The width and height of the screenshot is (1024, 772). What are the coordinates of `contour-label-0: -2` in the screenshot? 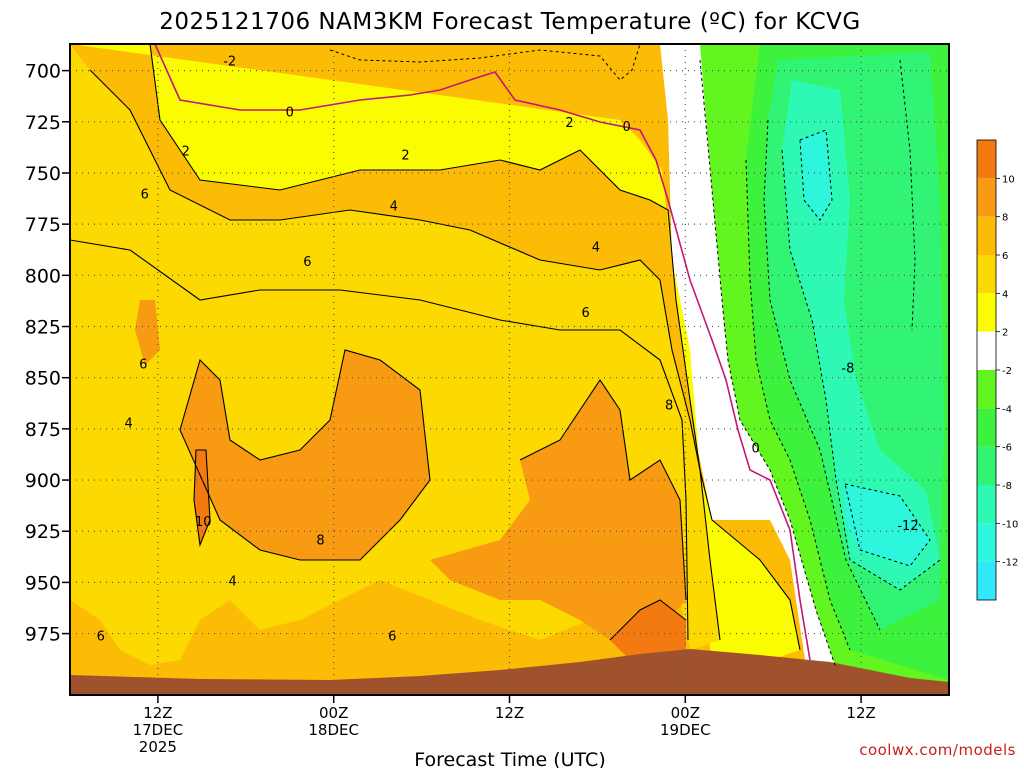 It's located at (229, 61).